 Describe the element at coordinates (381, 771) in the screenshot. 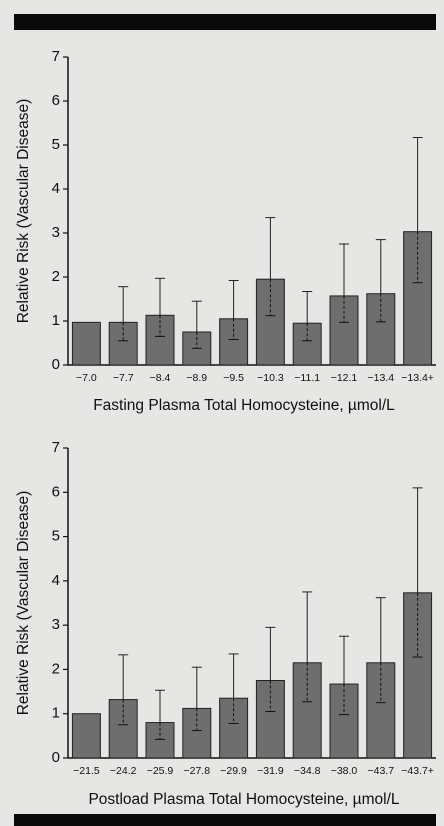

I see `x-tick-label: −43.7` at that location.